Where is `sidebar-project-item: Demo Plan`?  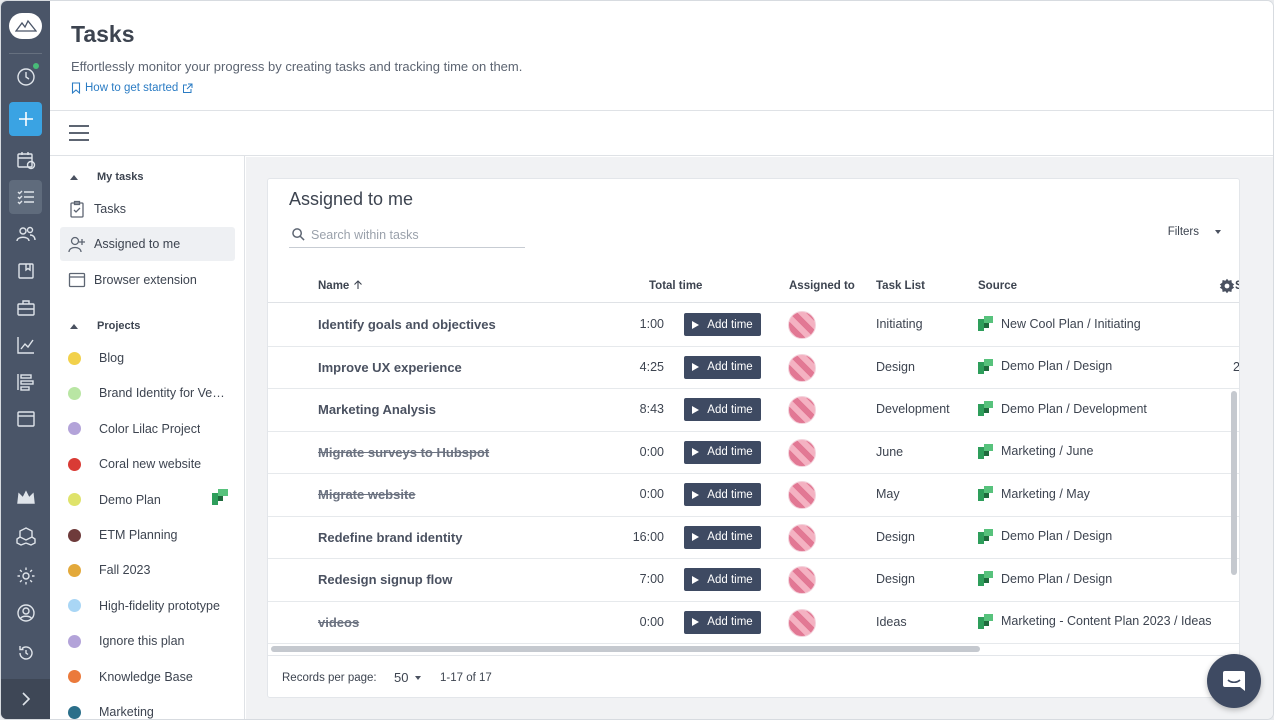 sidebar-project-item: Demo Plan is located at coordinates (153, 500).